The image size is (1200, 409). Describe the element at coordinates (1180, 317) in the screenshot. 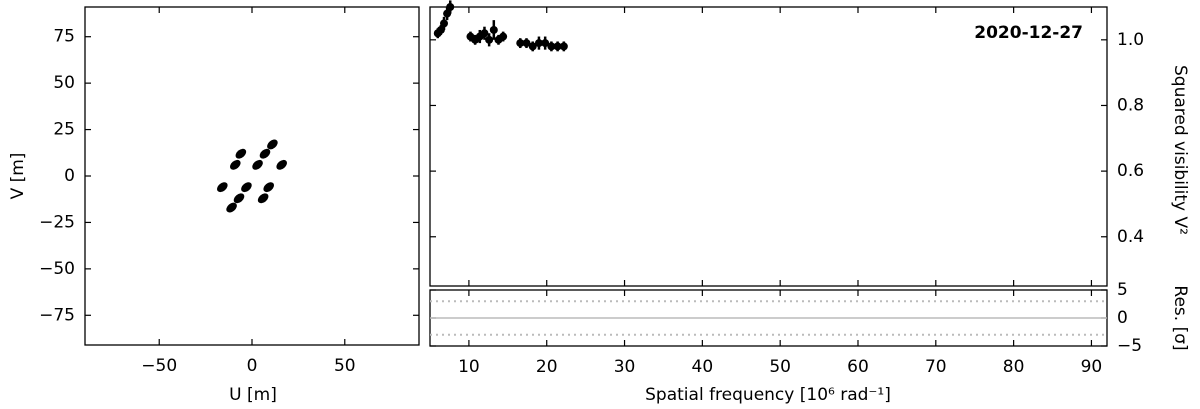

I see `y-axis-label: Res. [σ]` at that location.